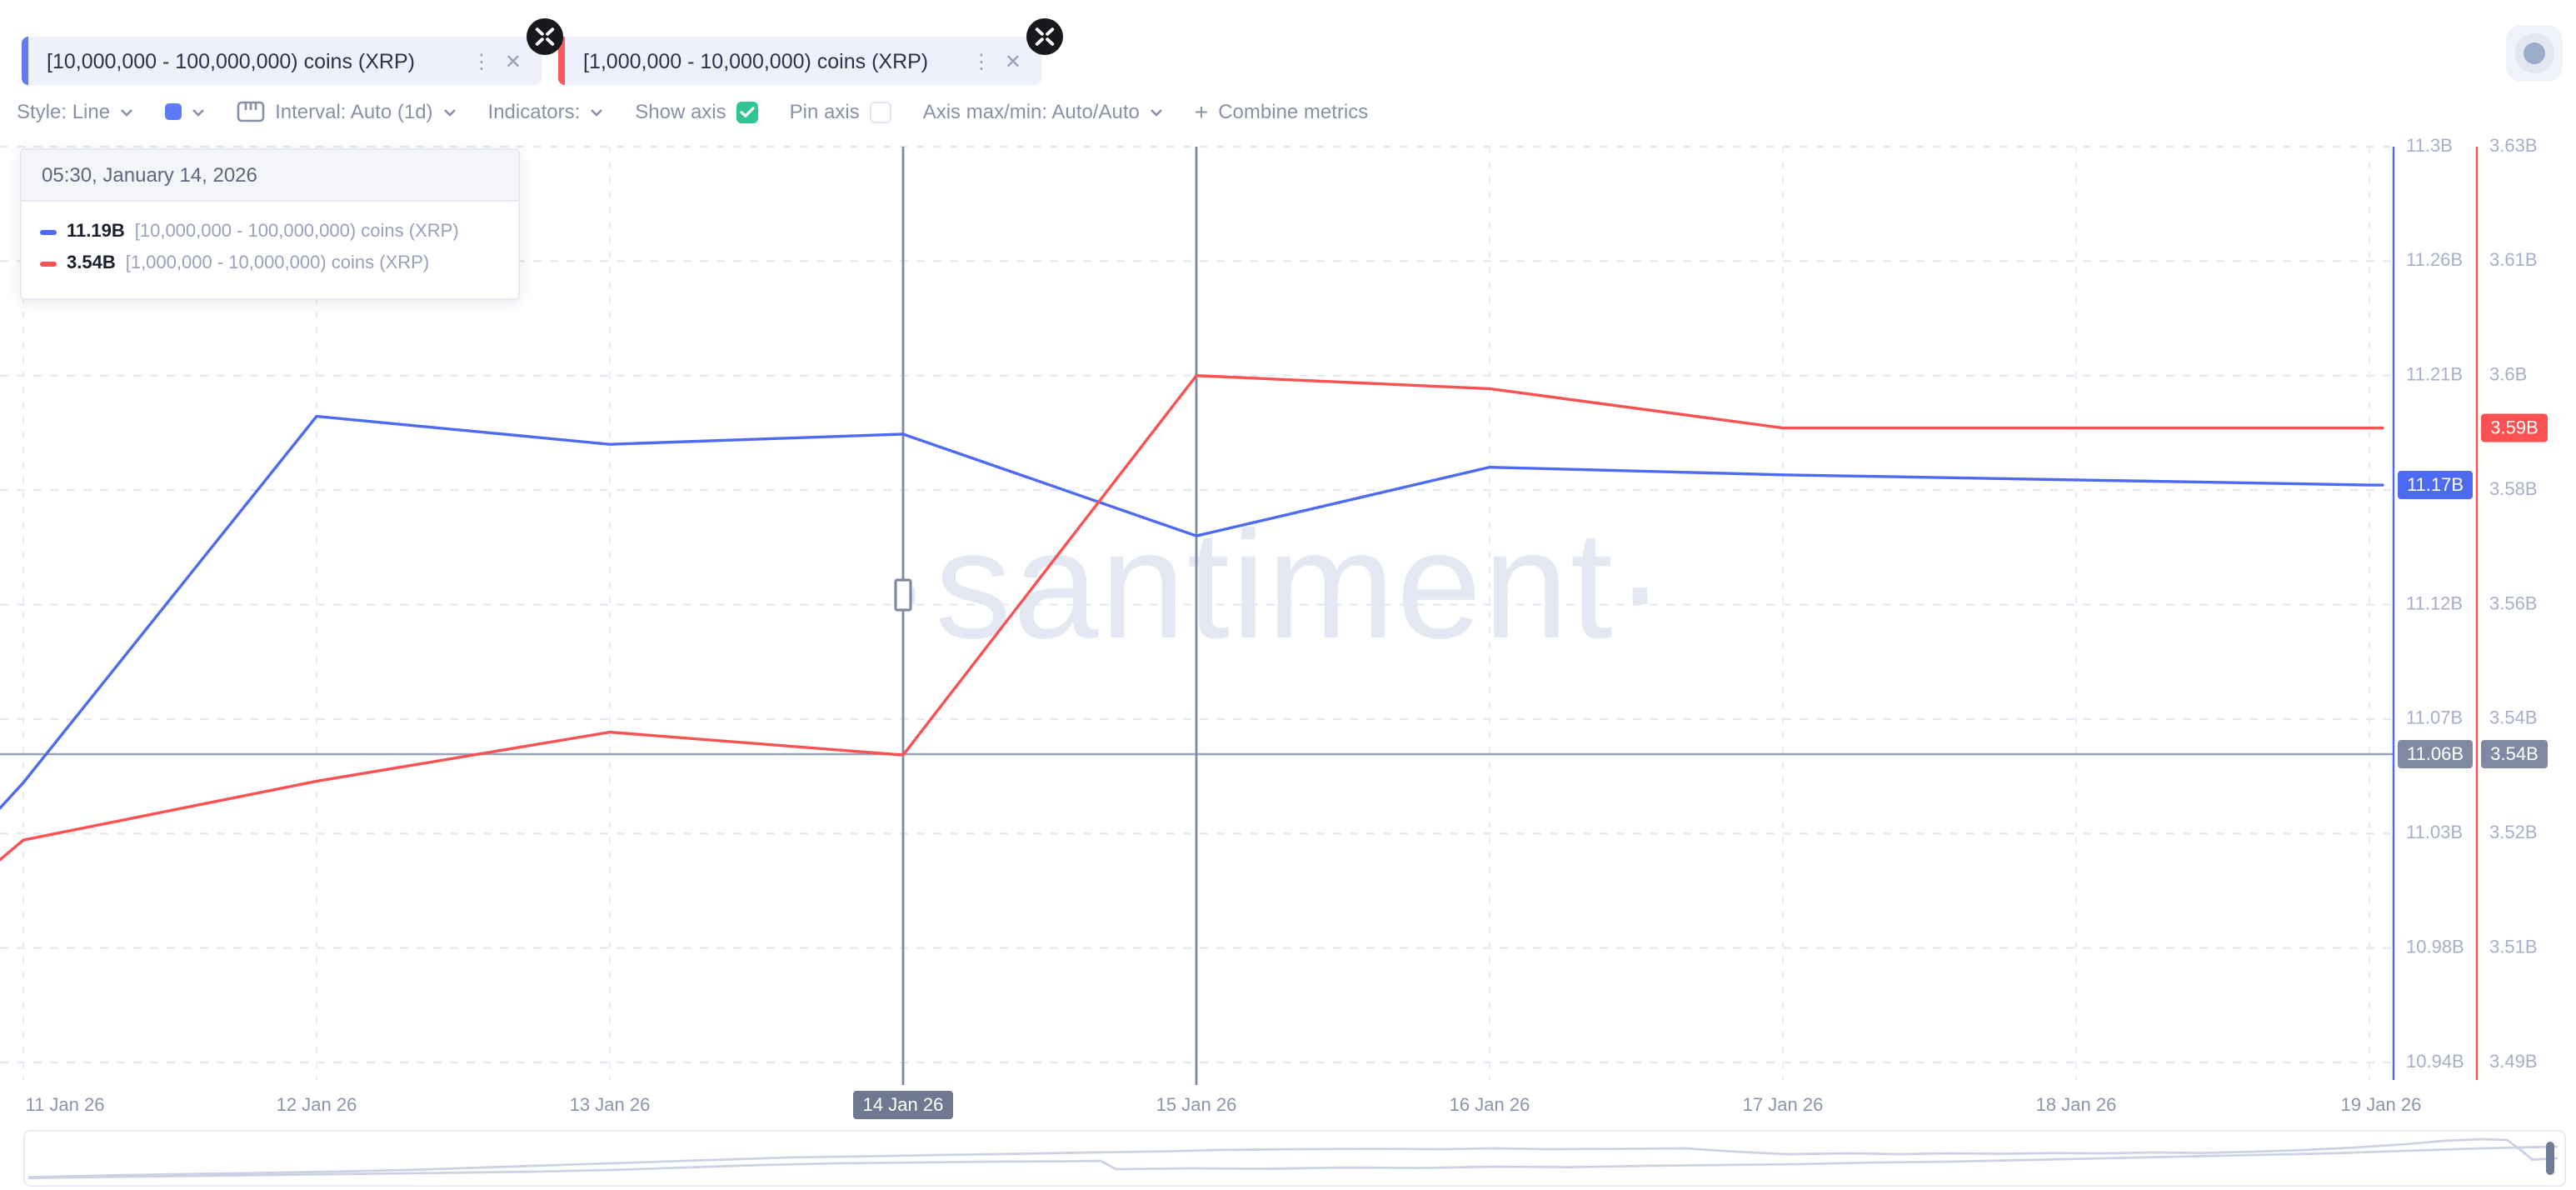 This screenshot has height=1190, width=2576. Describe the element at coordinates (1490, 1104) in the screenshot. I see `x-axis-tick-label: 16 Jan 26` at that location.